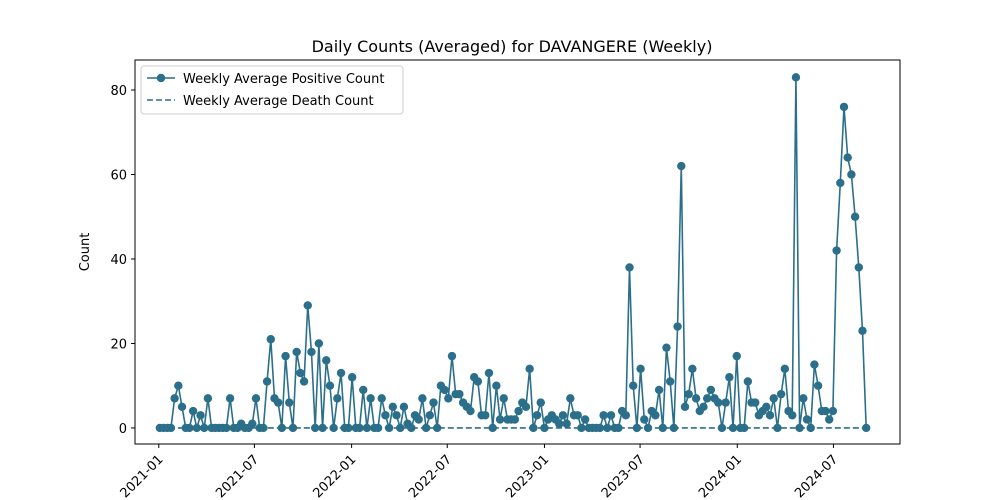  I want to click on y-tick-label: 80, so click(118, 91).